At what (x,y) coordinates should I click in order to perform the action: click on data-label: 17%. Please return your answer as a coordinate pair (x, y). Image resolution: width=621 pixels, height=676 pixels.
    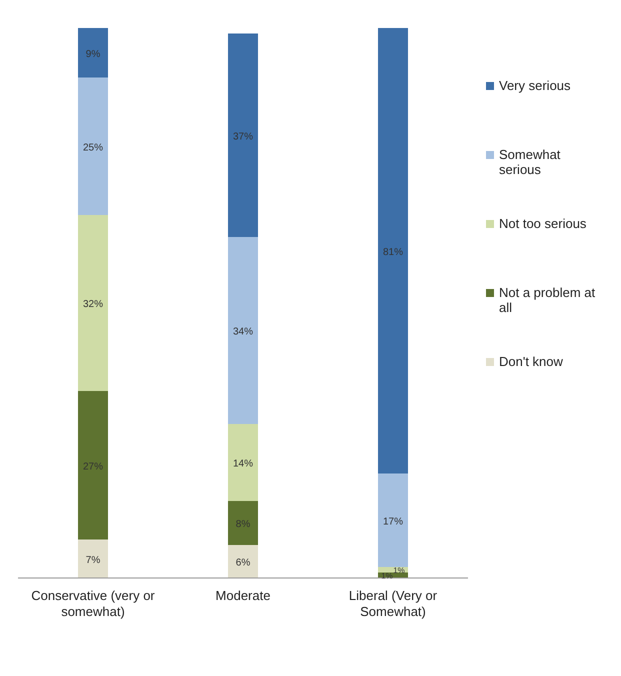
    Looking at the image, I should click on (393, 522).